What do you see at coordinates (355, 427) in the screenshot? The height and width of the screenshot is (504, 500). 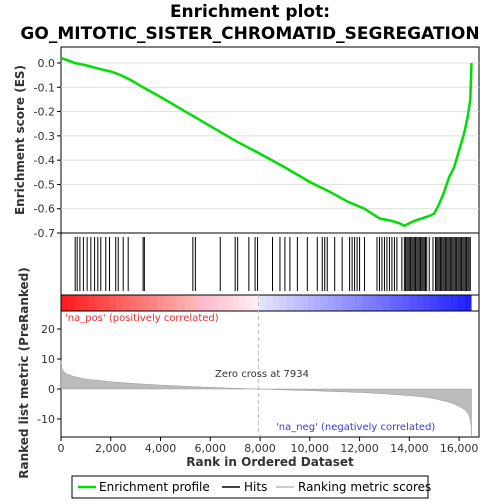 I see `neg-label: 'na_neg' (negatively correlated)` at bounding box center [355, 427].